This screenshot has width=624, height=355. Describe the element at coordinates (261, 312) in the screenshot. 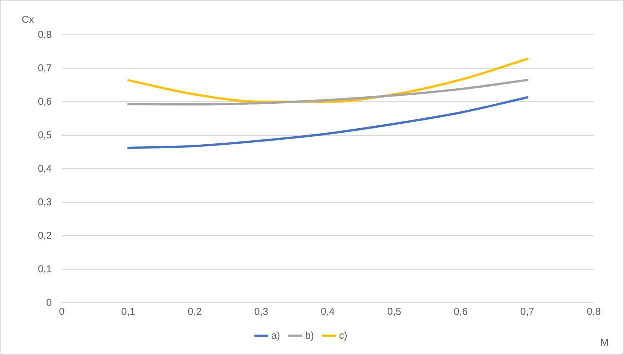

I see `x-tick-label: 0,3` at that location.